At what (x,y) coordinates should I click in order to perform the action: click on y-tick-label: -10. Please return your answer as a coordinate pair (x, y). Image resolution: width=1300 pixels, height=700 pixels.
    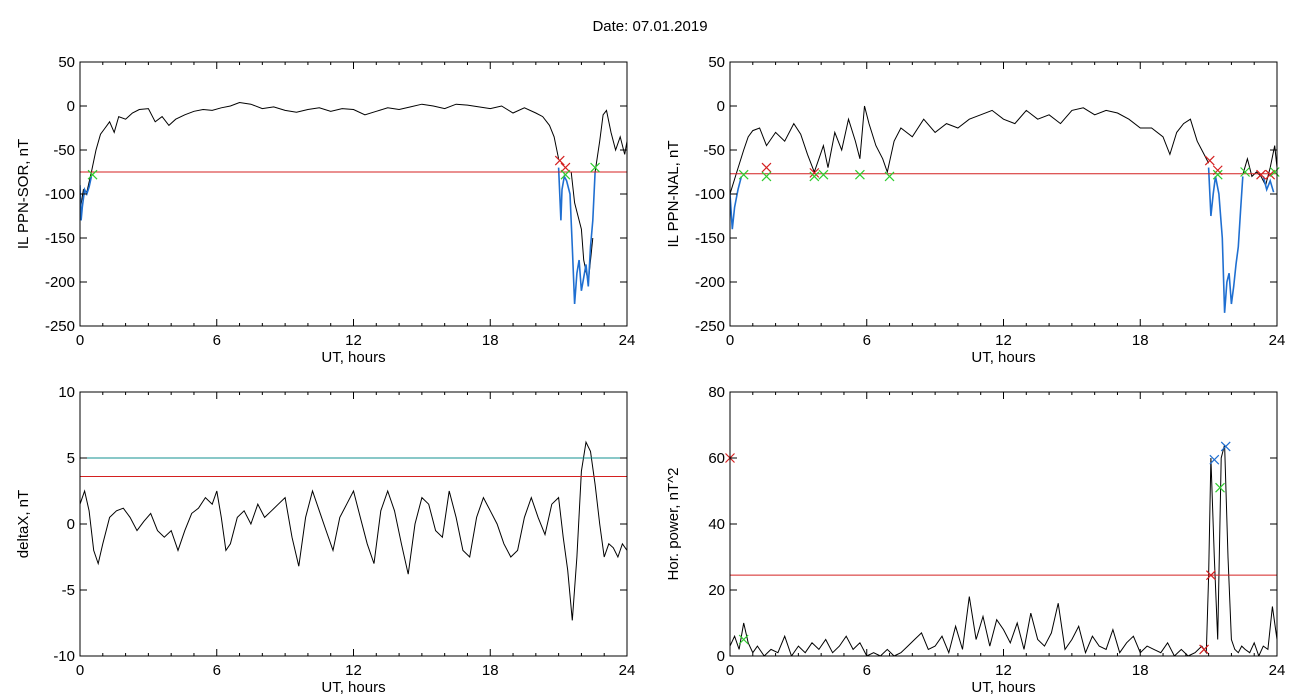
    Looking at the image, I should click on (64, 656).